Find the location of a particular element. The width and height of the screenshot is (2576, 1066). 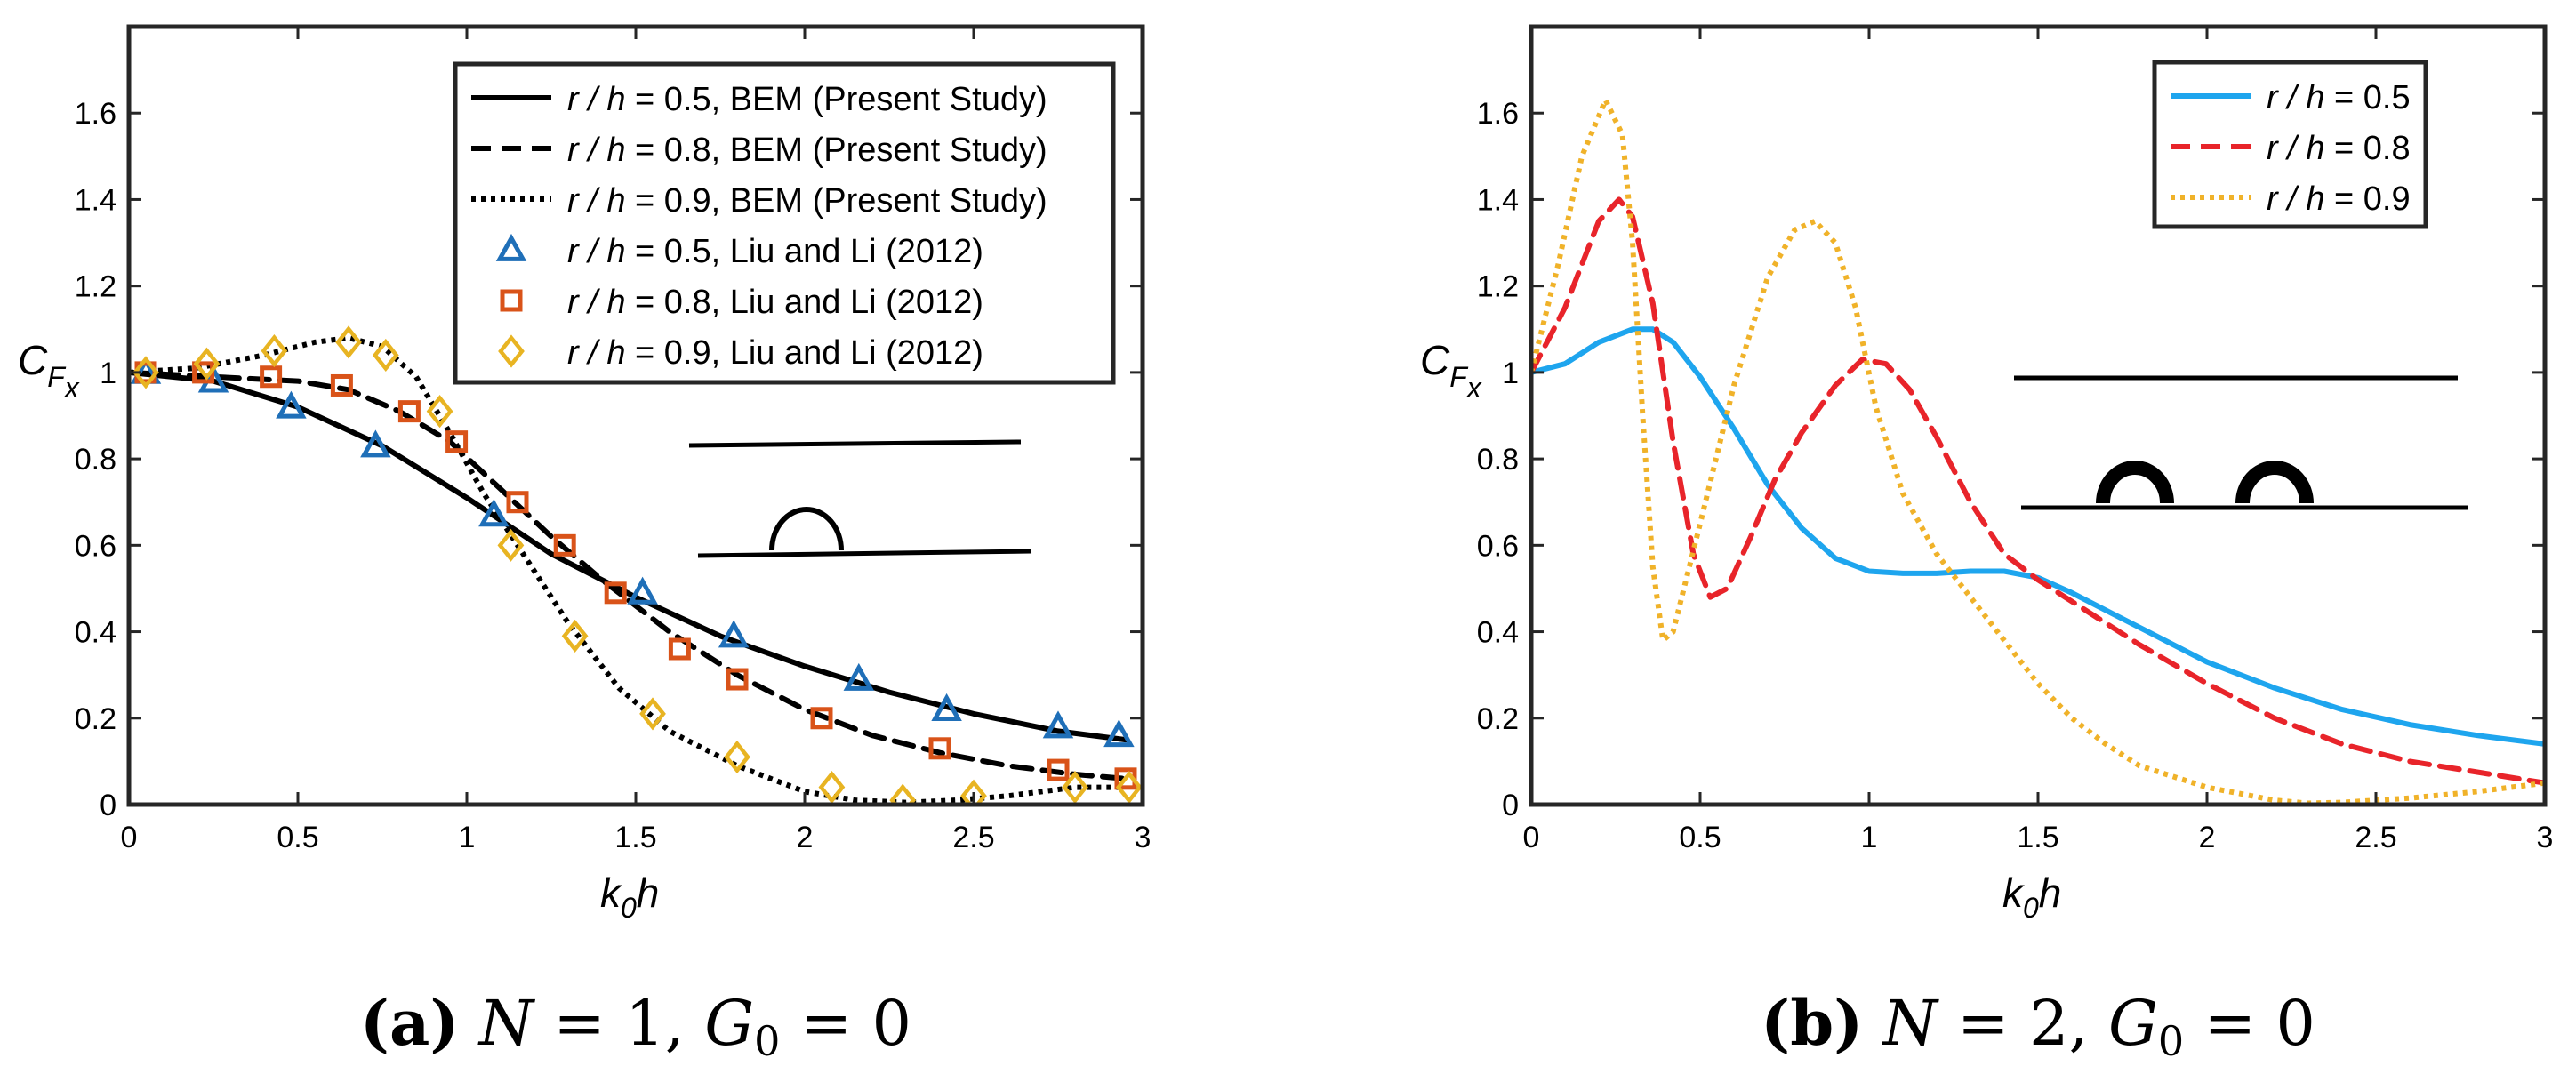

legend-entry-label: r / h = 0.5, Liu and Li (2012) is located at coordinates (775, 252).